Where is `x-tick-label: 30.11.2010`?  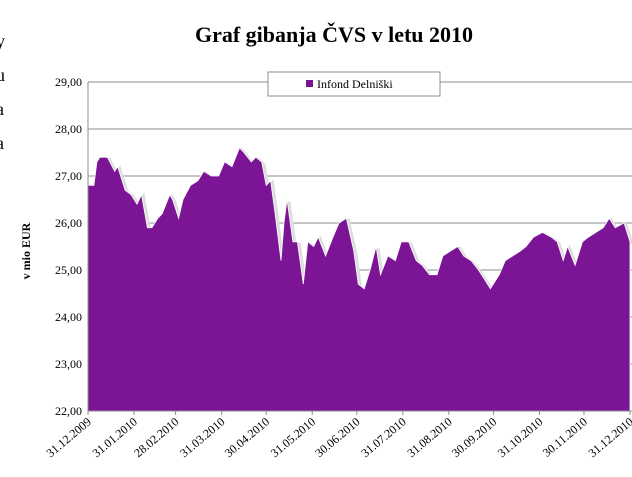
x-tick-label: 30.11.2010 is located at coordinates (565, 437).